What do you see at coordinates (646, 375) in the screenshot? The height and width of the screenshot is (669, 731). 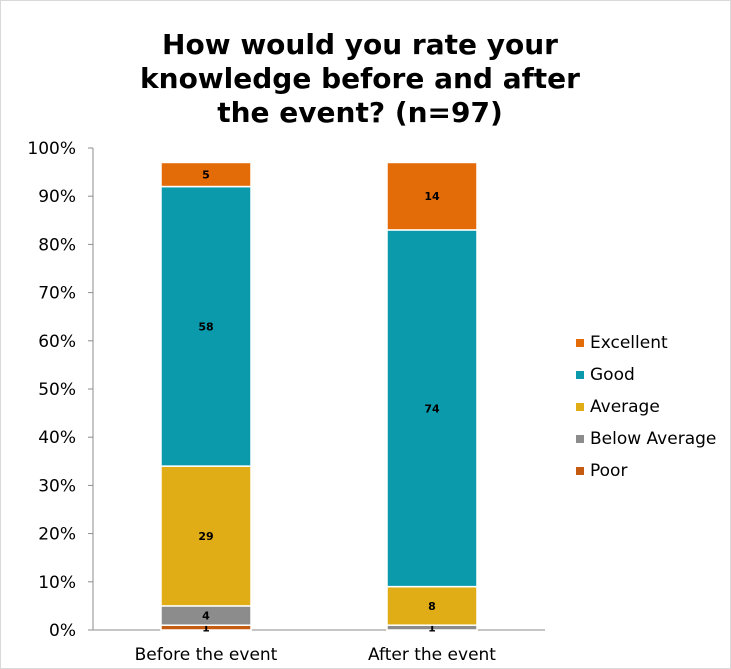 I see `legend-item: Good` at bounding box center [646, 375].